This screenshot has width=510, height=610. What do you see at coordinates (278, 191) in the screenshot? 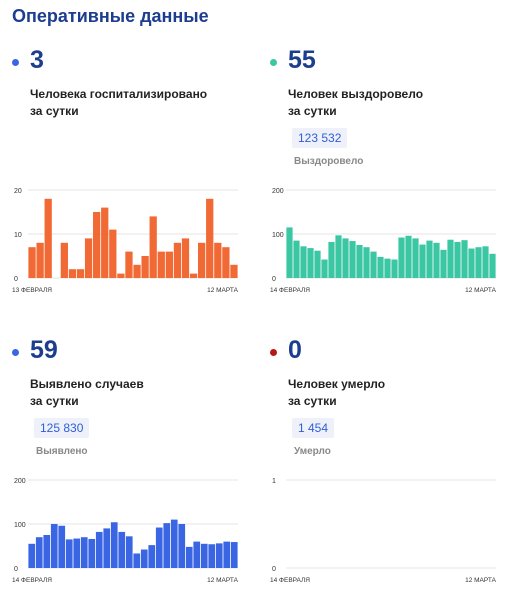
I see `y-tick-label: 200` at bounding box center [278, 191].